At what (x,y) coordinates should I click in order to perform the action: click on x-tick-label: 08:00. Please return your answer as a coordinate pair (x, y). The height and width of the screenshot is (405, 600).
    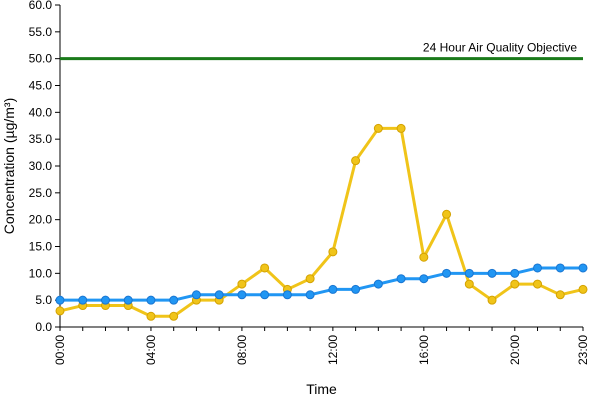
    Looking at the image, I should click on (242, 350).